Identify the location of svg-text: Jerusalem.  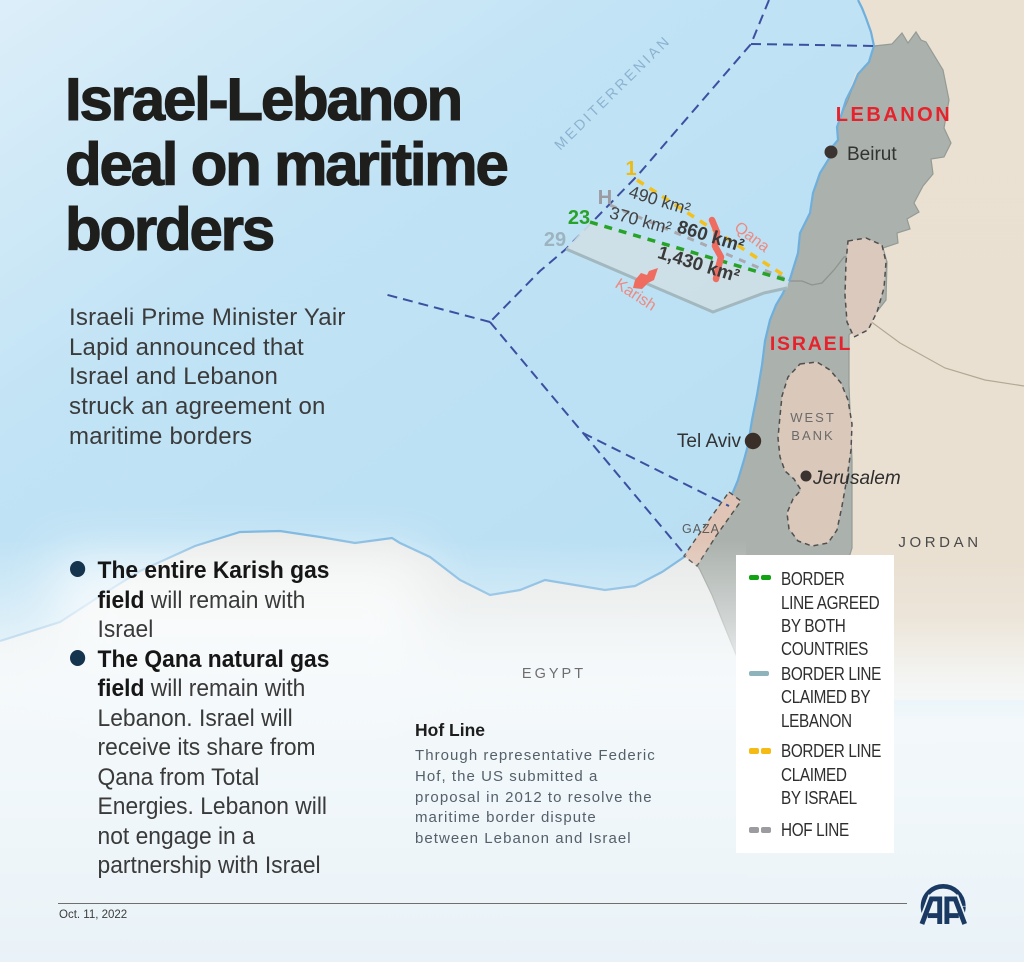
(856, 478).